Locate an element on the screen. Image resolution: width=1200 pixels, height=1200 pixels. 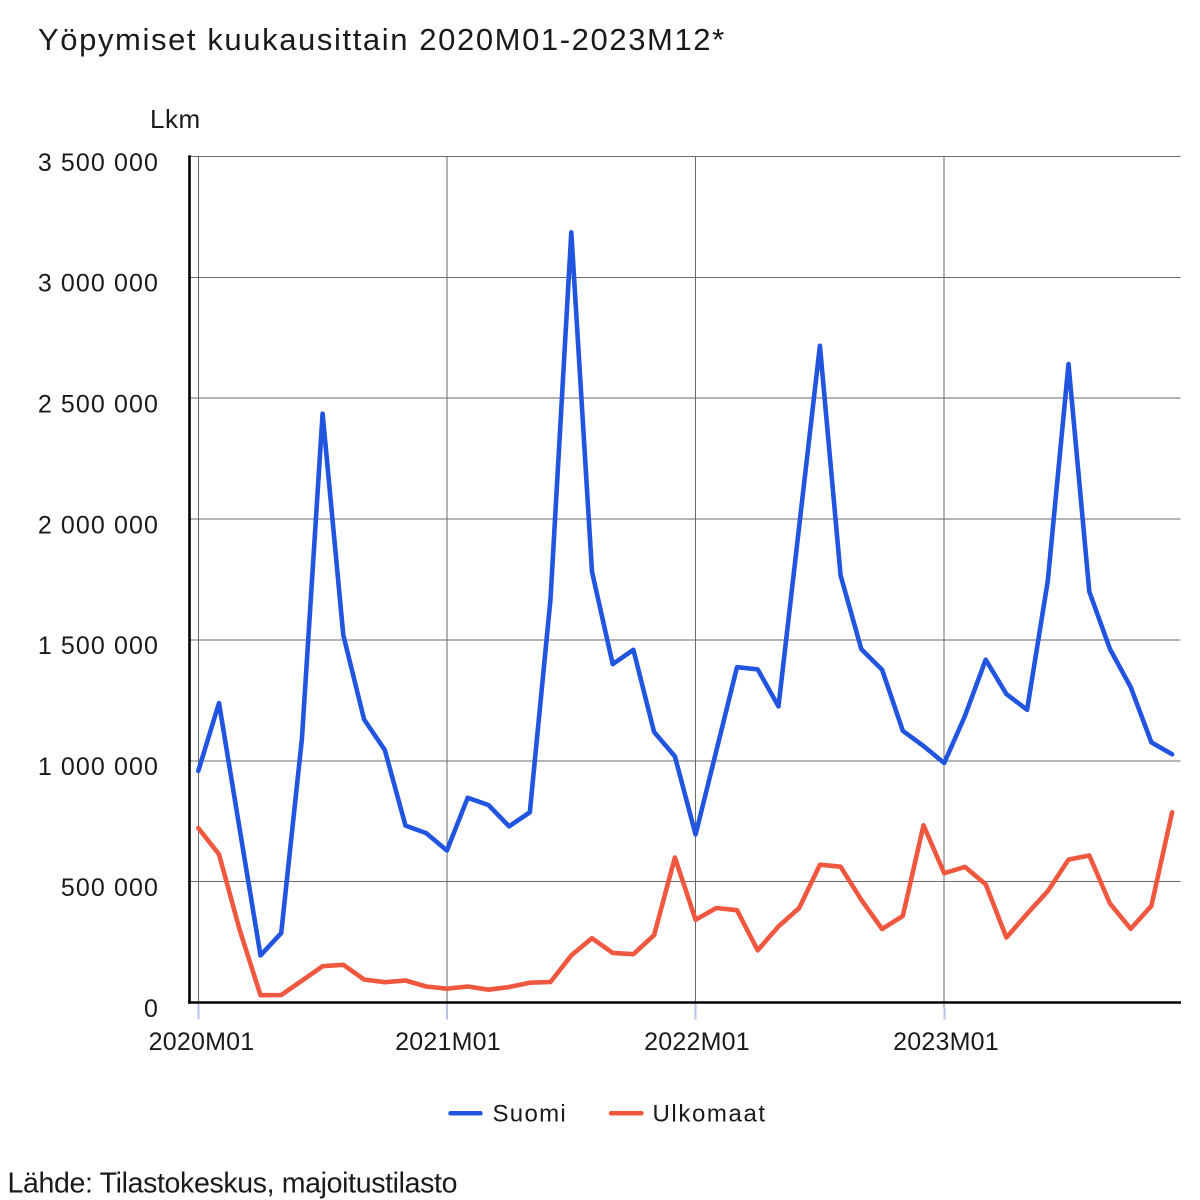
svg-text:Yöpymiset kuukausittain 2020M0: Yöpymiset kuukausittain 2020M01-2023M12* is located at coordinates (382, 39).